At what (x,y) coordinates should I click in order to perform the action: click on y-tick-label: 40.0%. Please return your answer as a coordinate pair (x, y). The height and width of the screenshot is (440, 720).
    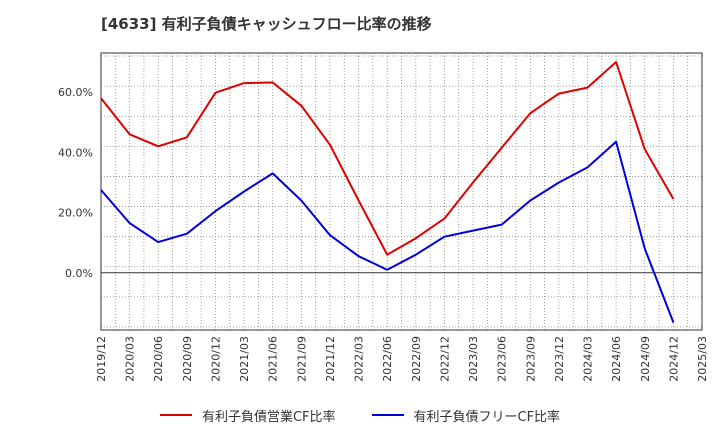
    Looking at the image, I should click on (75, 152).